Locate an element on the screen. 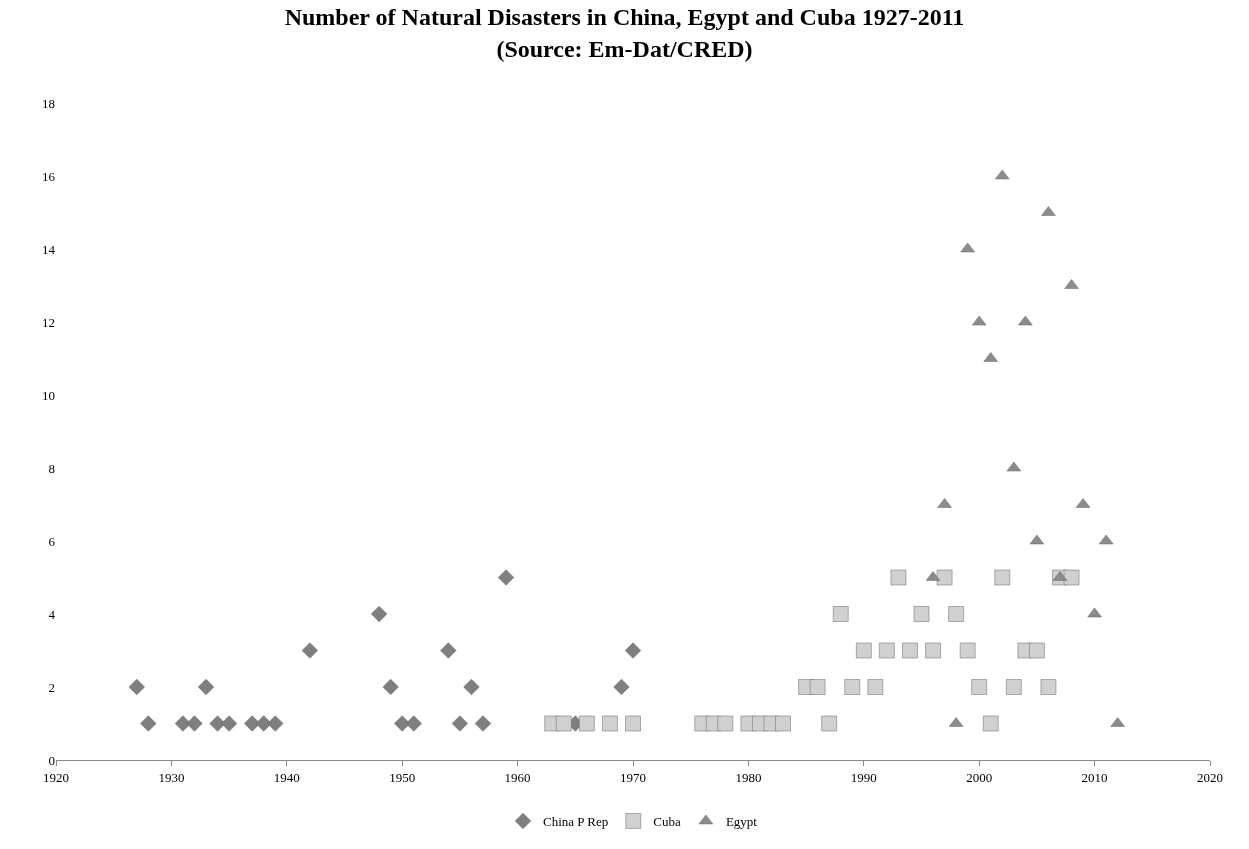 The height and width of the screenshot is (849, 1249). y-tick-label: 16 is located at coordinates (49, 176).